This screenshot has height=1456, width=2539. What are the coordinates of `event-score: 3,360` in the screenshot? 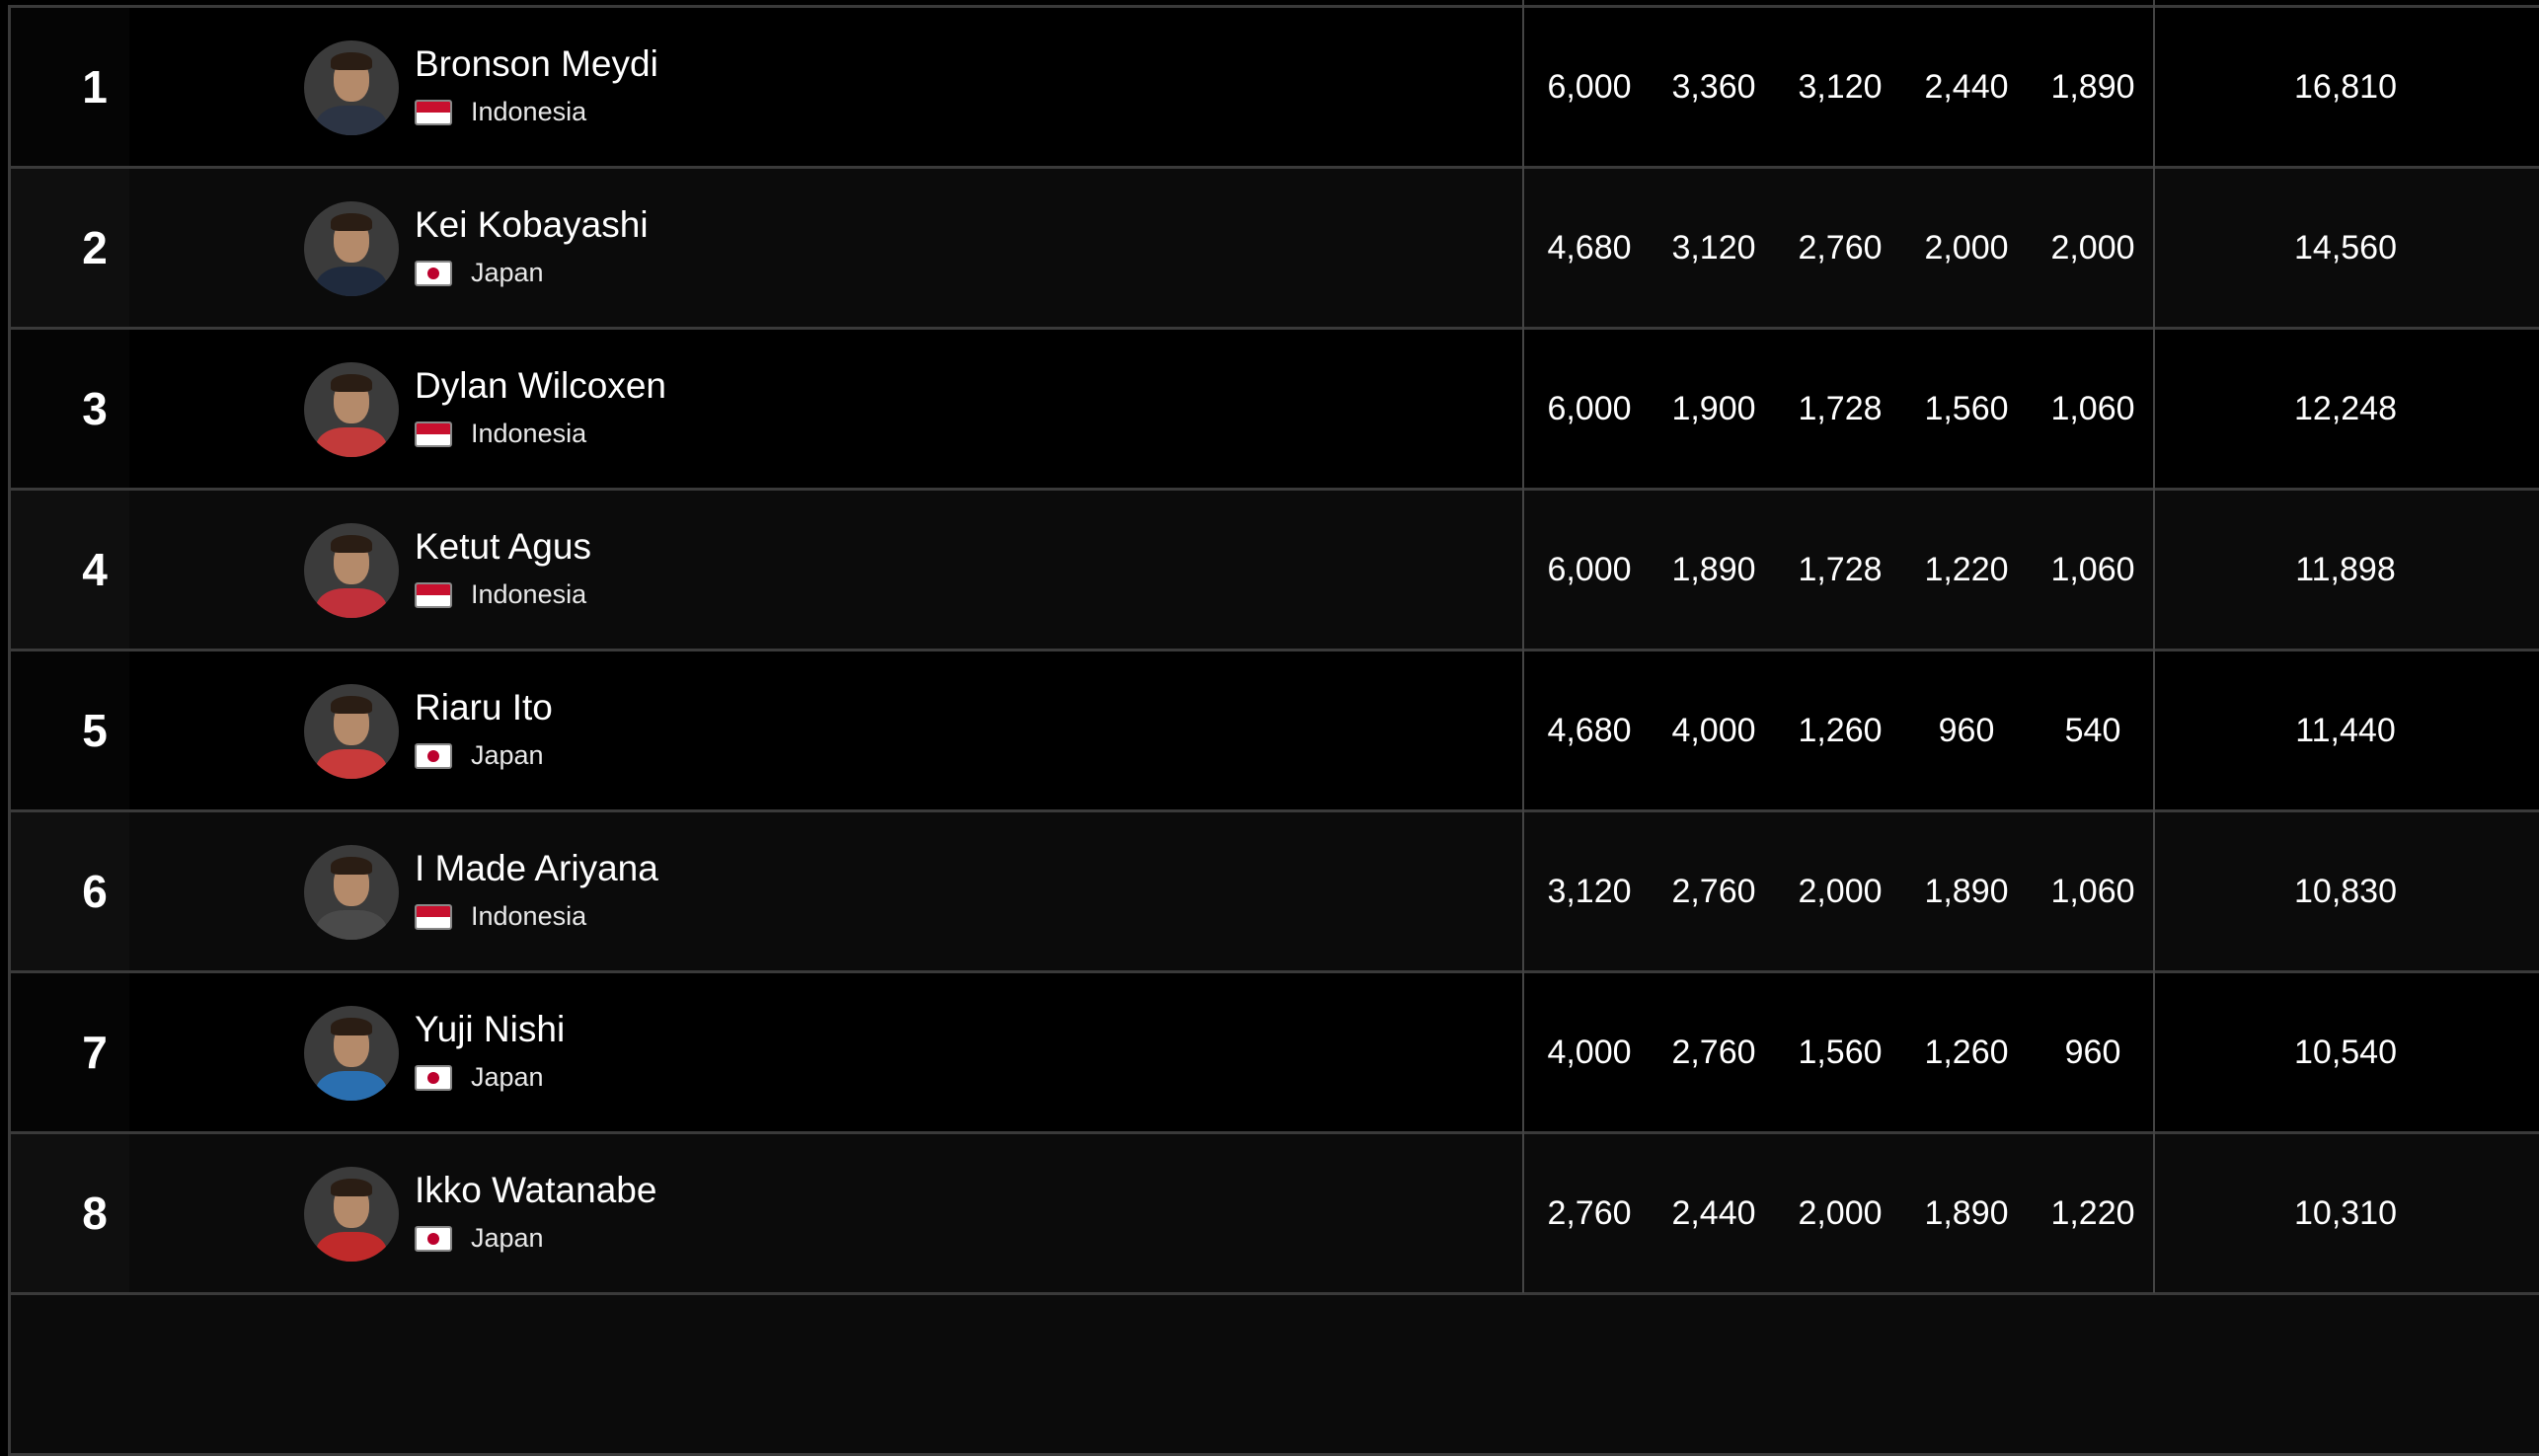 It's located at (1713, 86).